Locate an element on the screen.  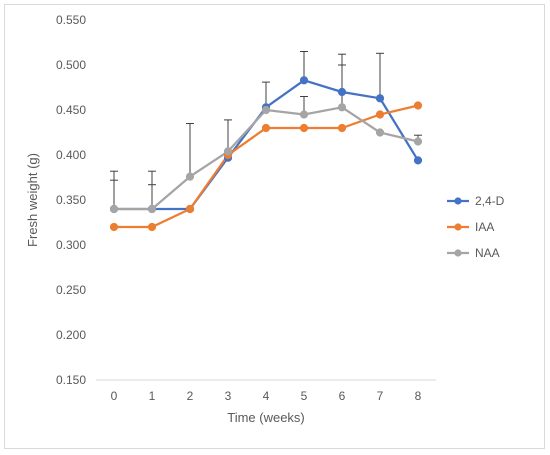
y-tick-label: 0.200 is located at coordinates (71, 335).